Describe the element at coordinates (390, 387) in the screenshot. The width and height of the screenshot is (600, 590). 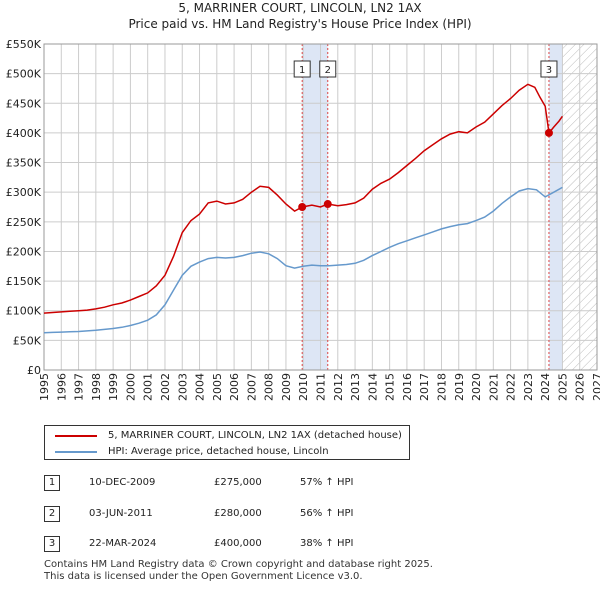
I see `x-tick-label: 2015` at that location.